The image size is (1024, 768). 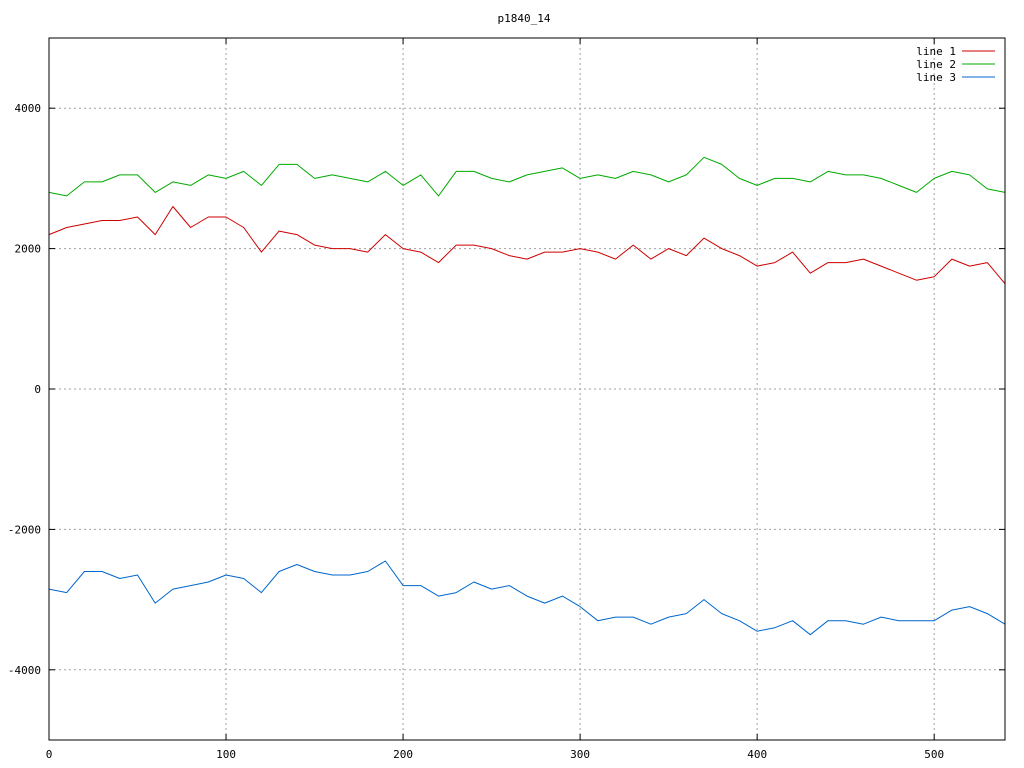 I want to click on legend-label-1: line 1, so click(x=936, y=51).